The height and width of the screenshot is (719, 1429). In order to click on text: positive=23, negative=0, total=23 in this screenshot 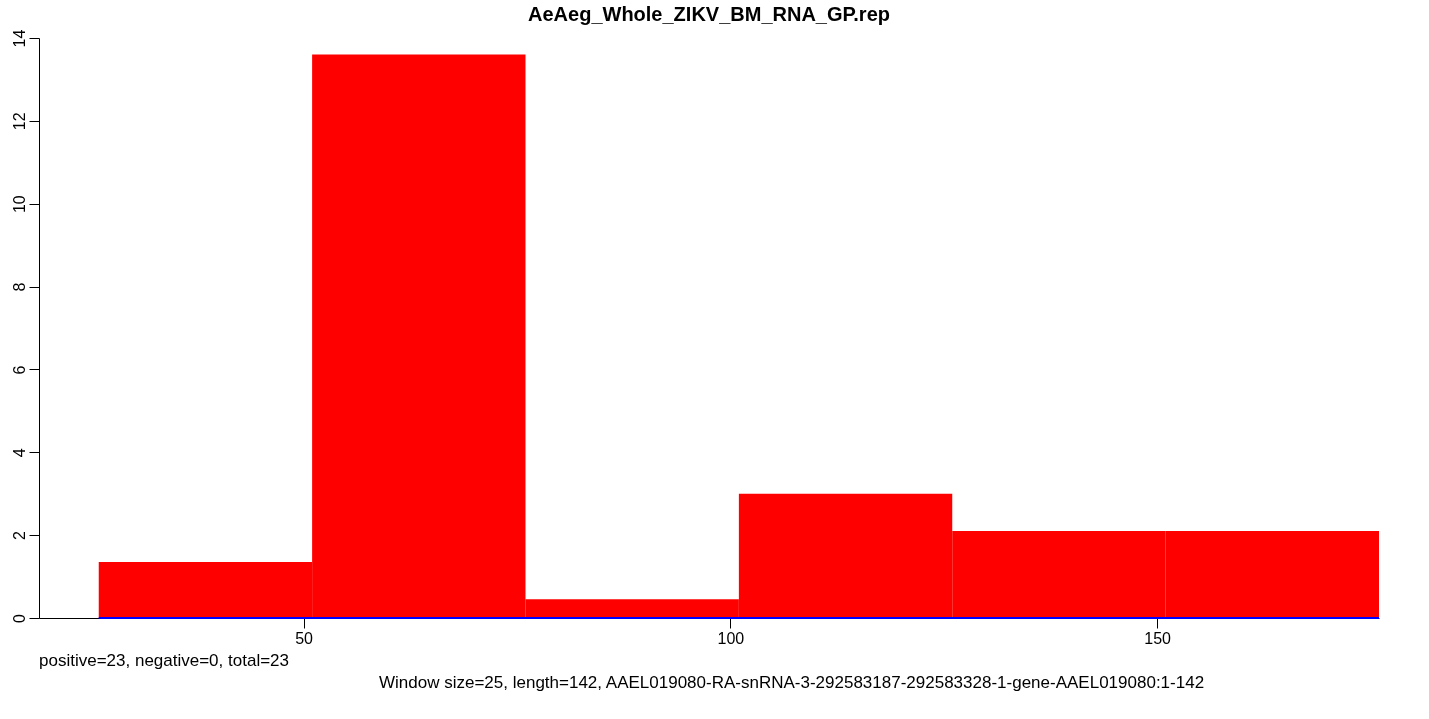, I will do `click(164, 660)`.